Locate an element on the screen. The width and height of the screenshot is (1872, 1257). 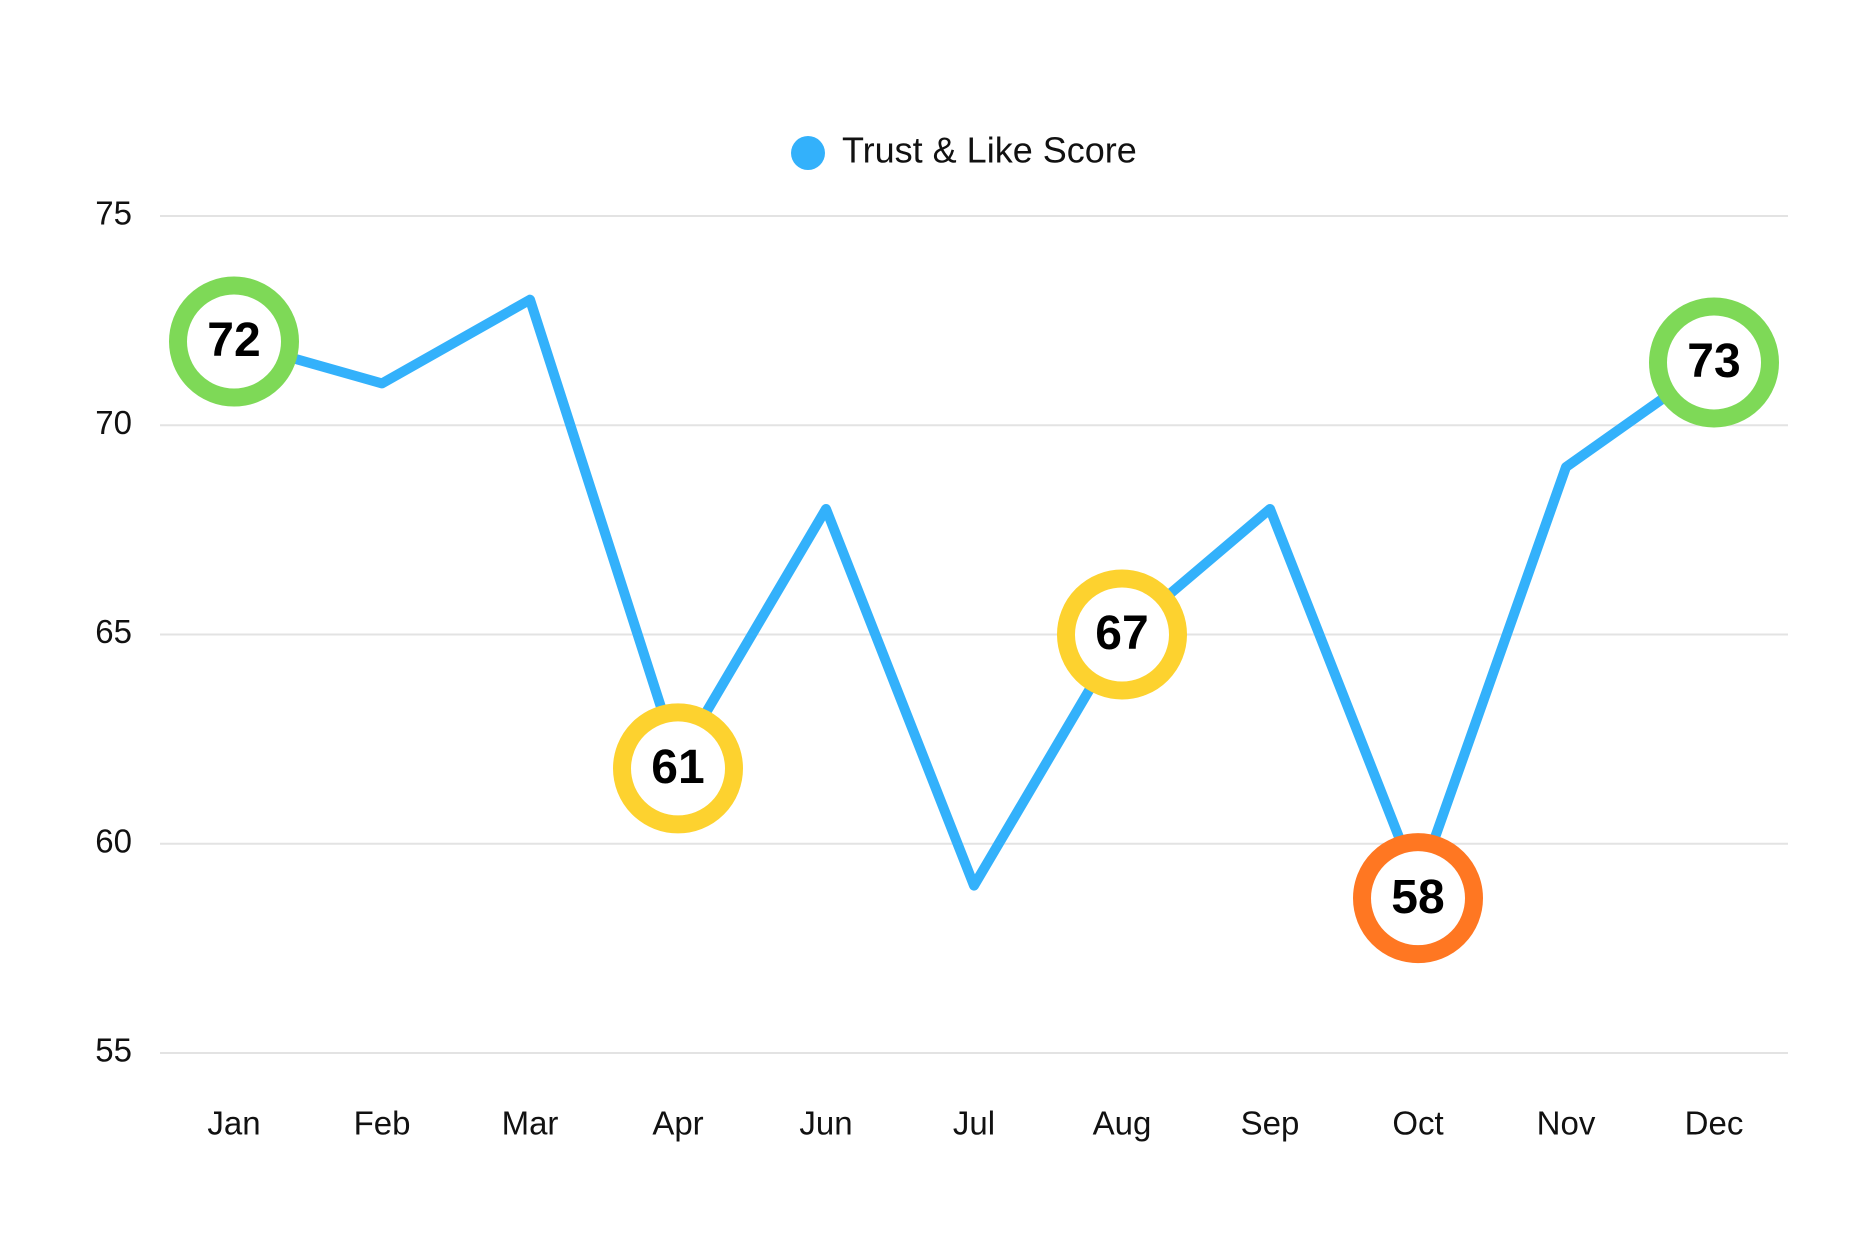
annotation-label: 67 is located at coordinates (1121, 633).